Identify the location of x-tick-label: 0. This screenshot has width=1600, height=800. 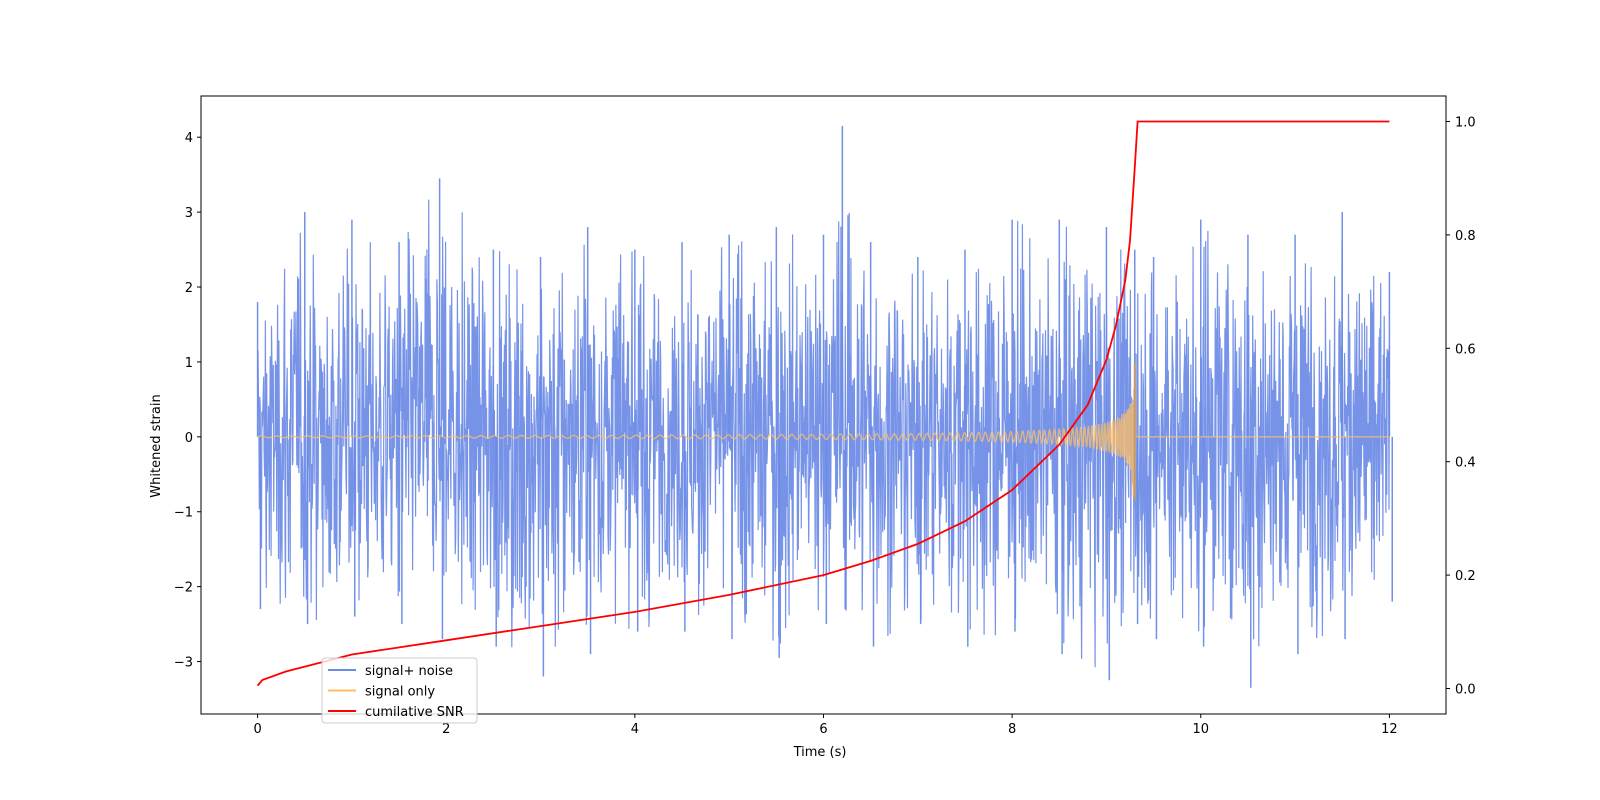
(257, 729).